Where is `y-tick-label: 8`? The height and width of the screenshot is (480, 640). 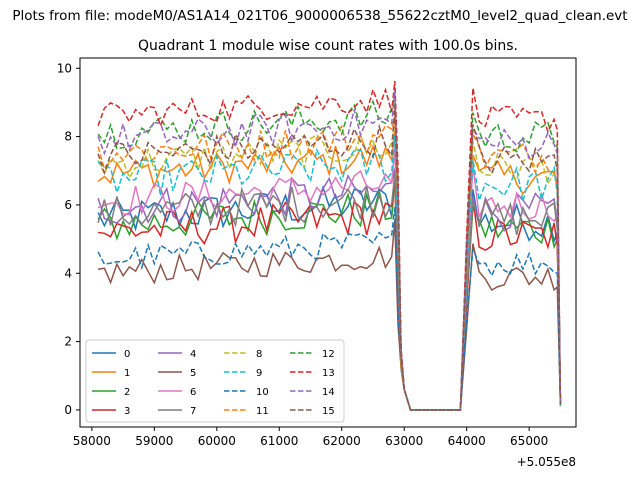 y-tick-label: 8 is located at coordinates (68, 137).